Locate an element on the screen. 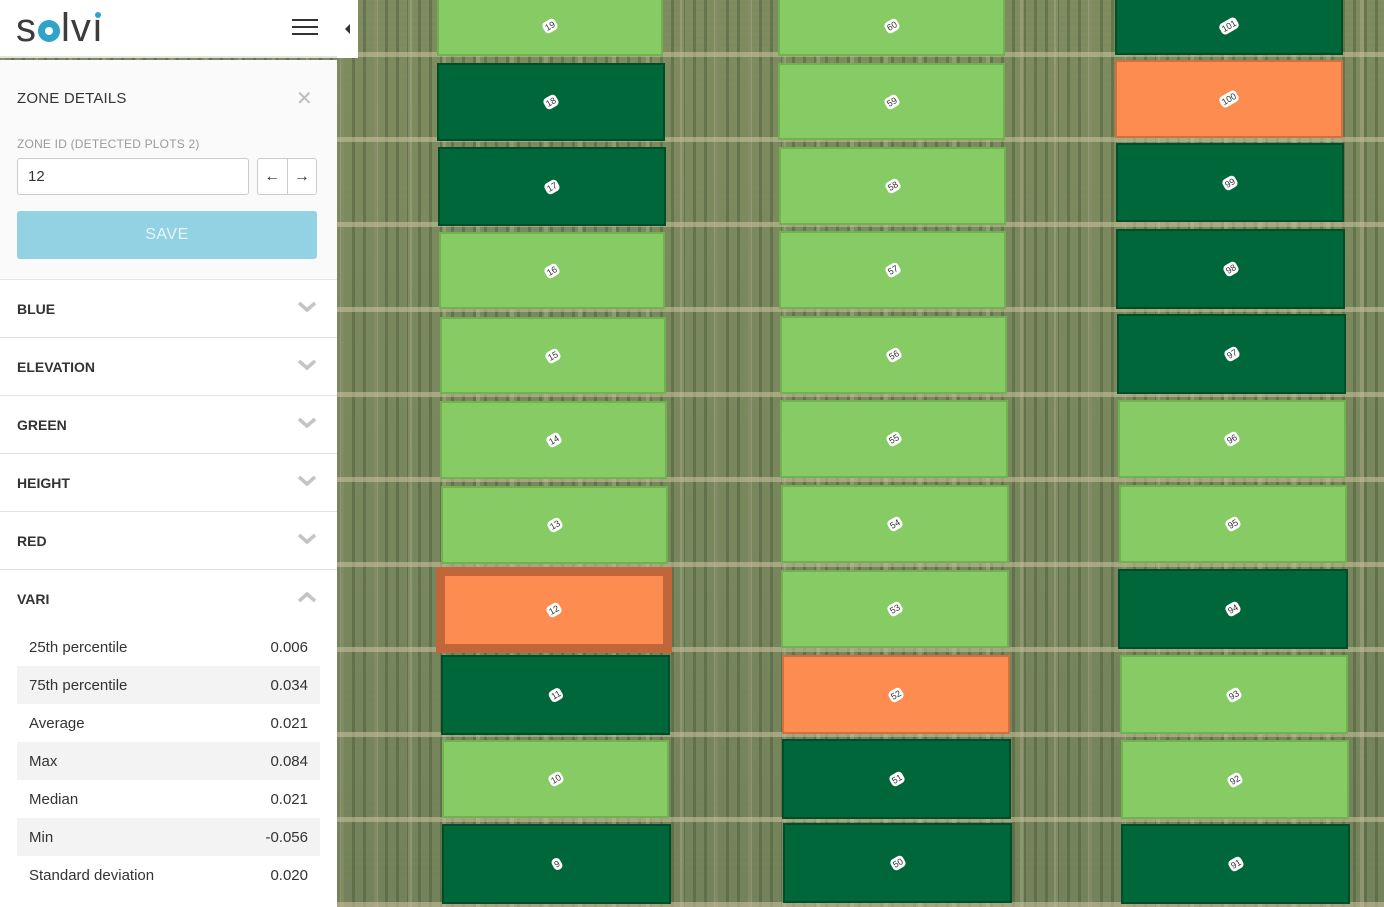 This screenshot has width=1384, height=907. plot-98: 98 is located at coordinates (1230, 269).